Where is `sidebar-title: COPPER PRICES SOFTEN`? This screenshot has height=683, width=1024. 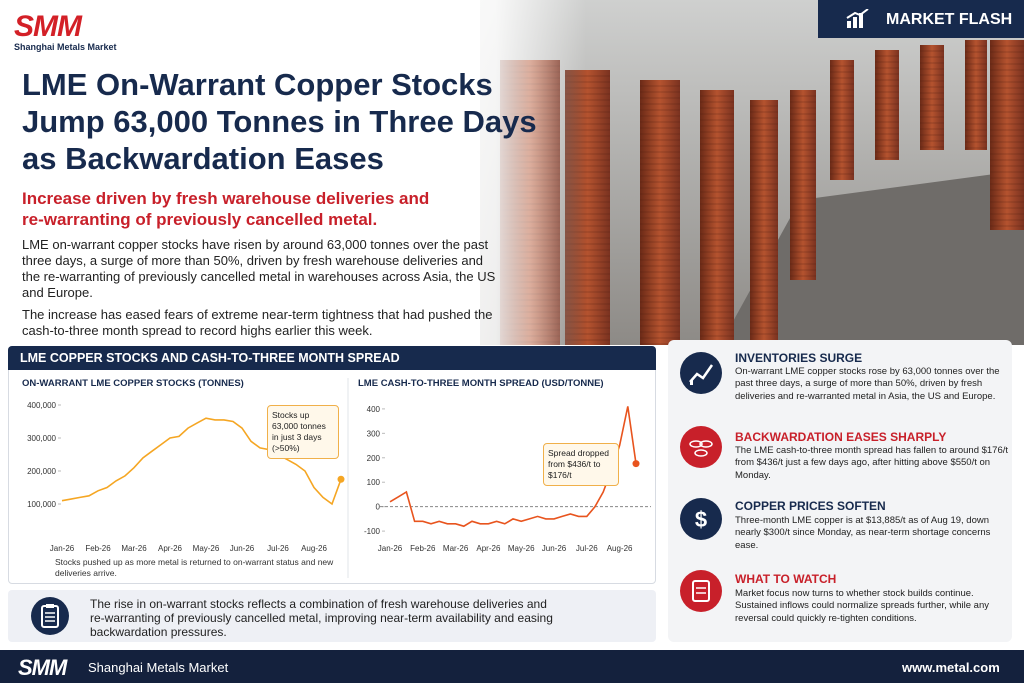 sidebar-title: COPPER PRICES SOFTEN is located at coordinates (810, 506).